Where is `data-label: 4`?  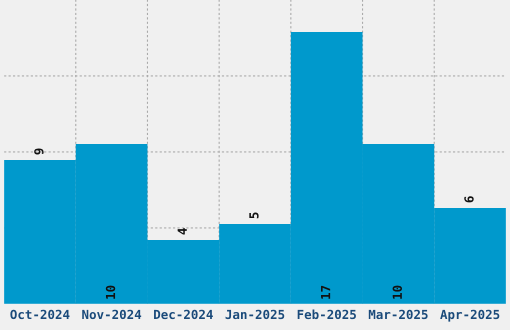
data-label: 4 is located at coordinates (182, 231).